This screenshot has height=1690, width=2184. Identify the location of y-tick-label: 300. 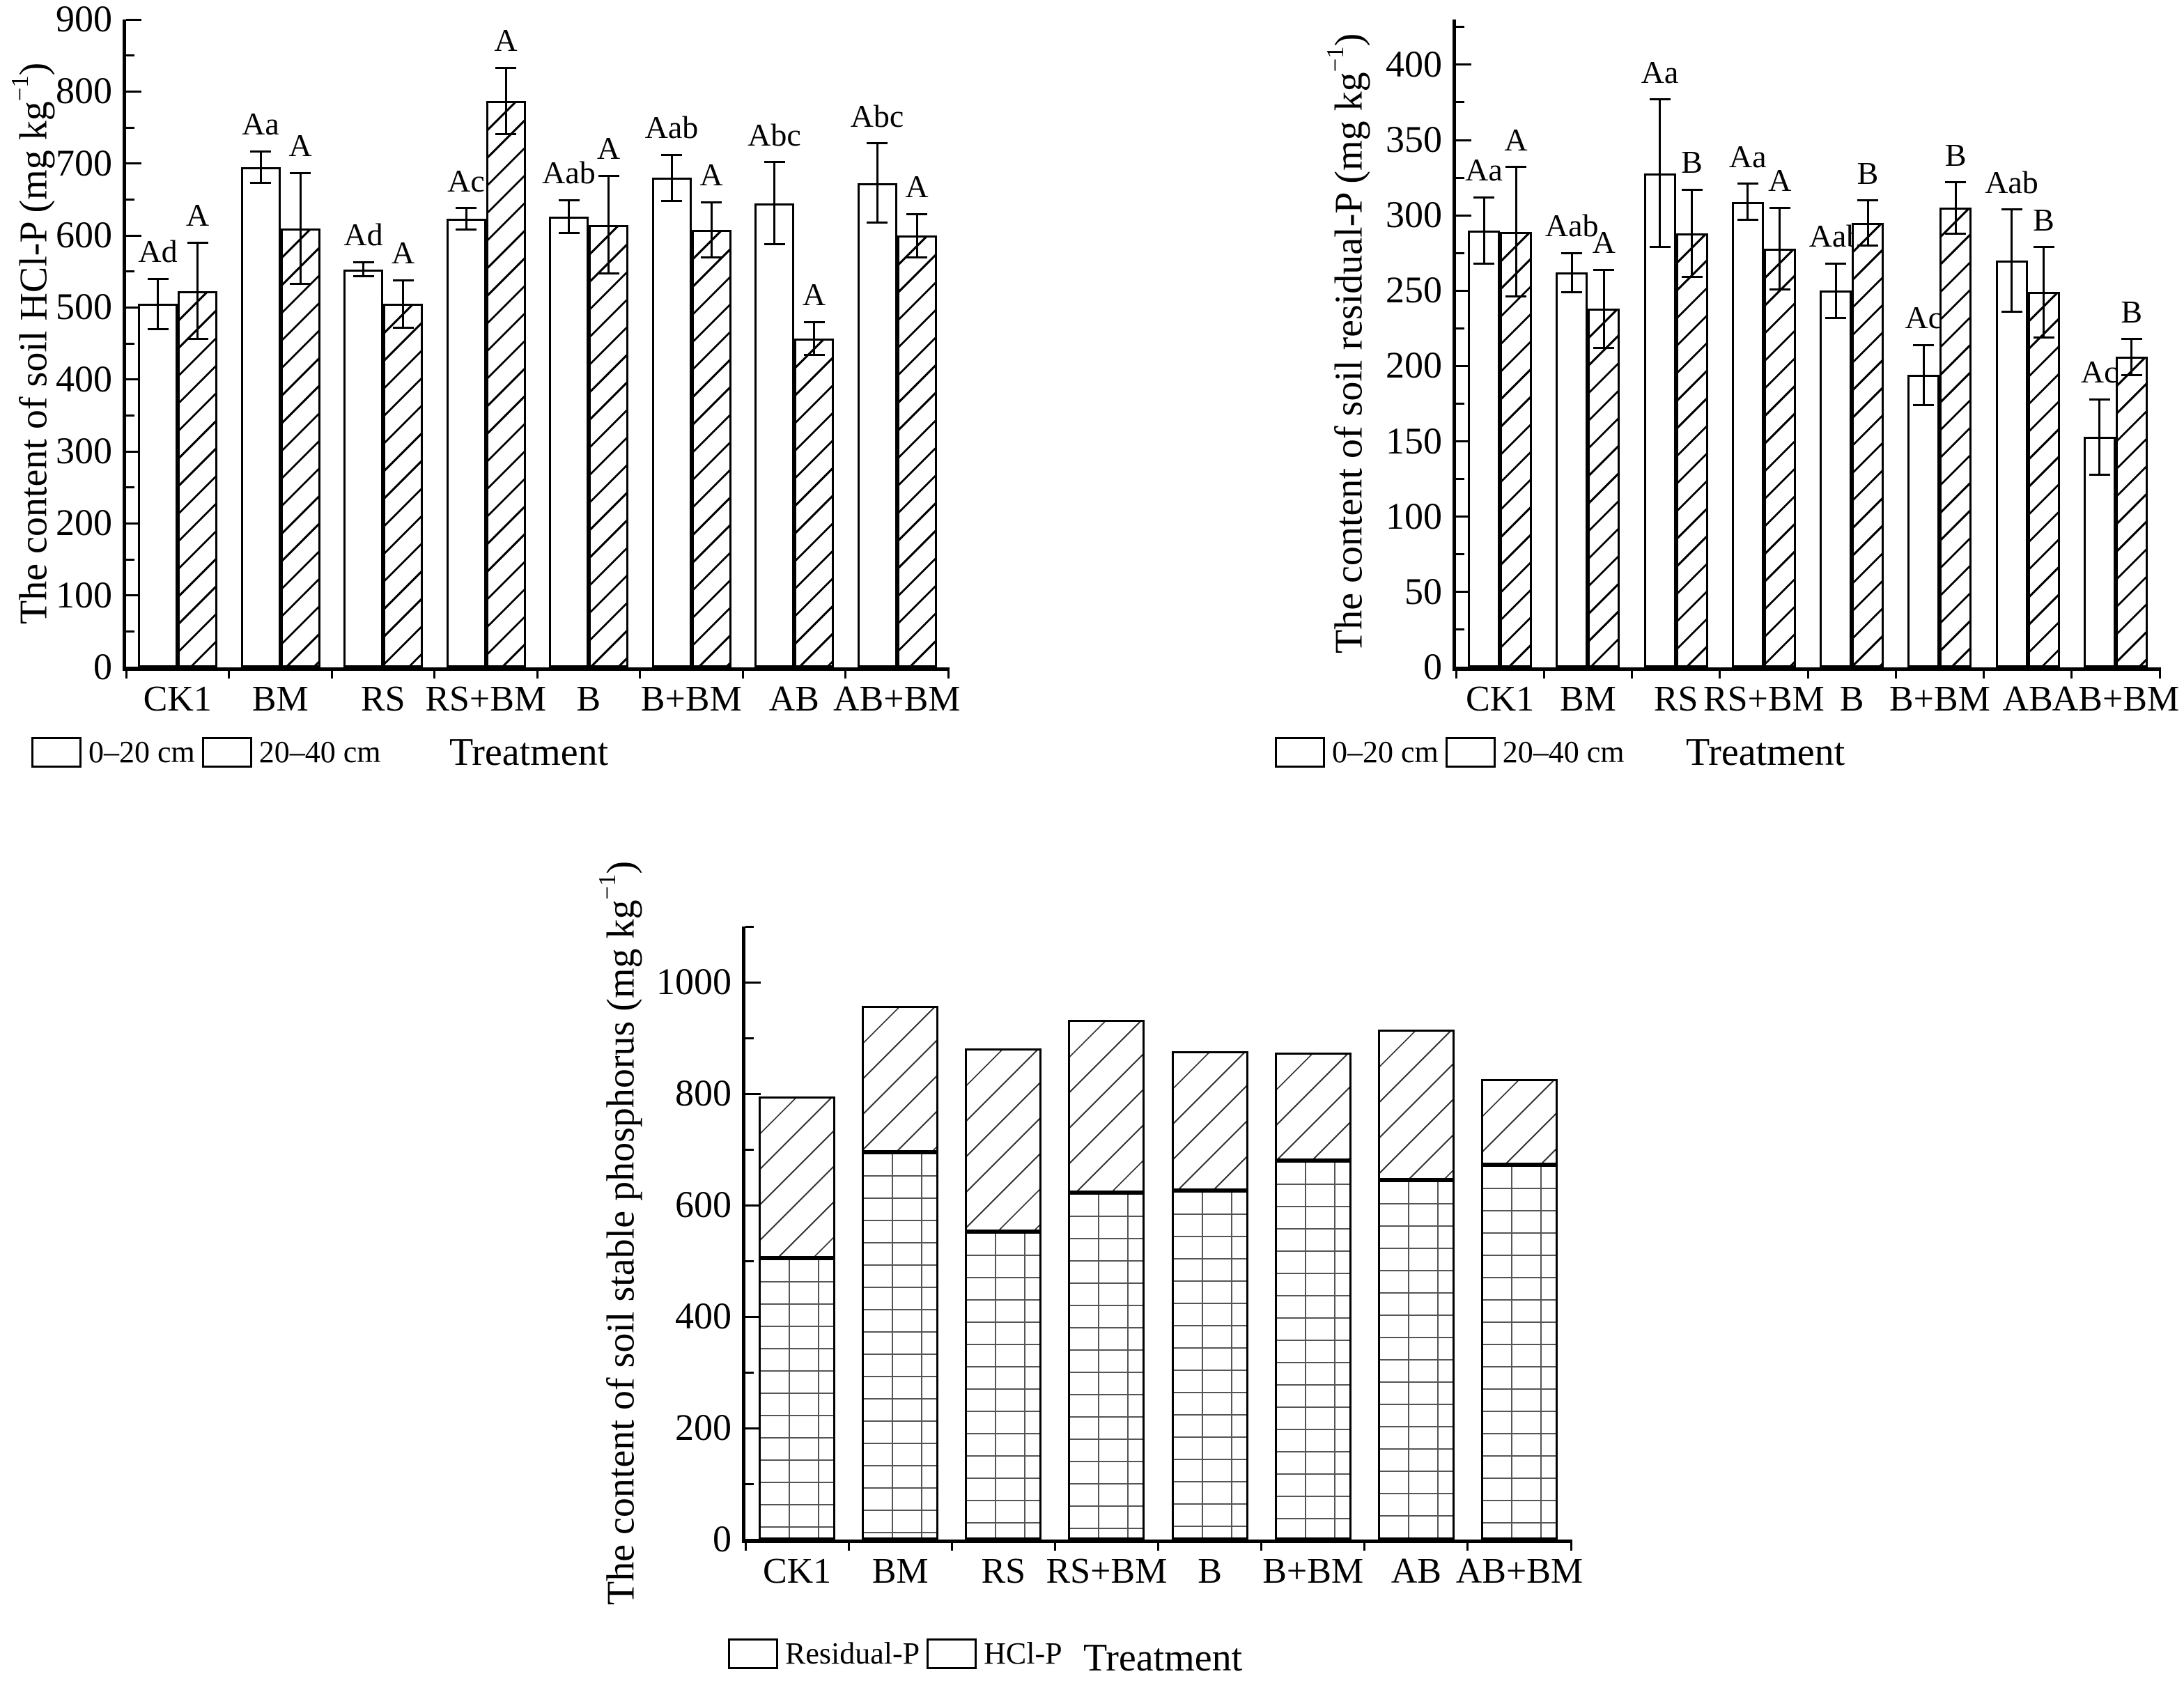
(84, 451).